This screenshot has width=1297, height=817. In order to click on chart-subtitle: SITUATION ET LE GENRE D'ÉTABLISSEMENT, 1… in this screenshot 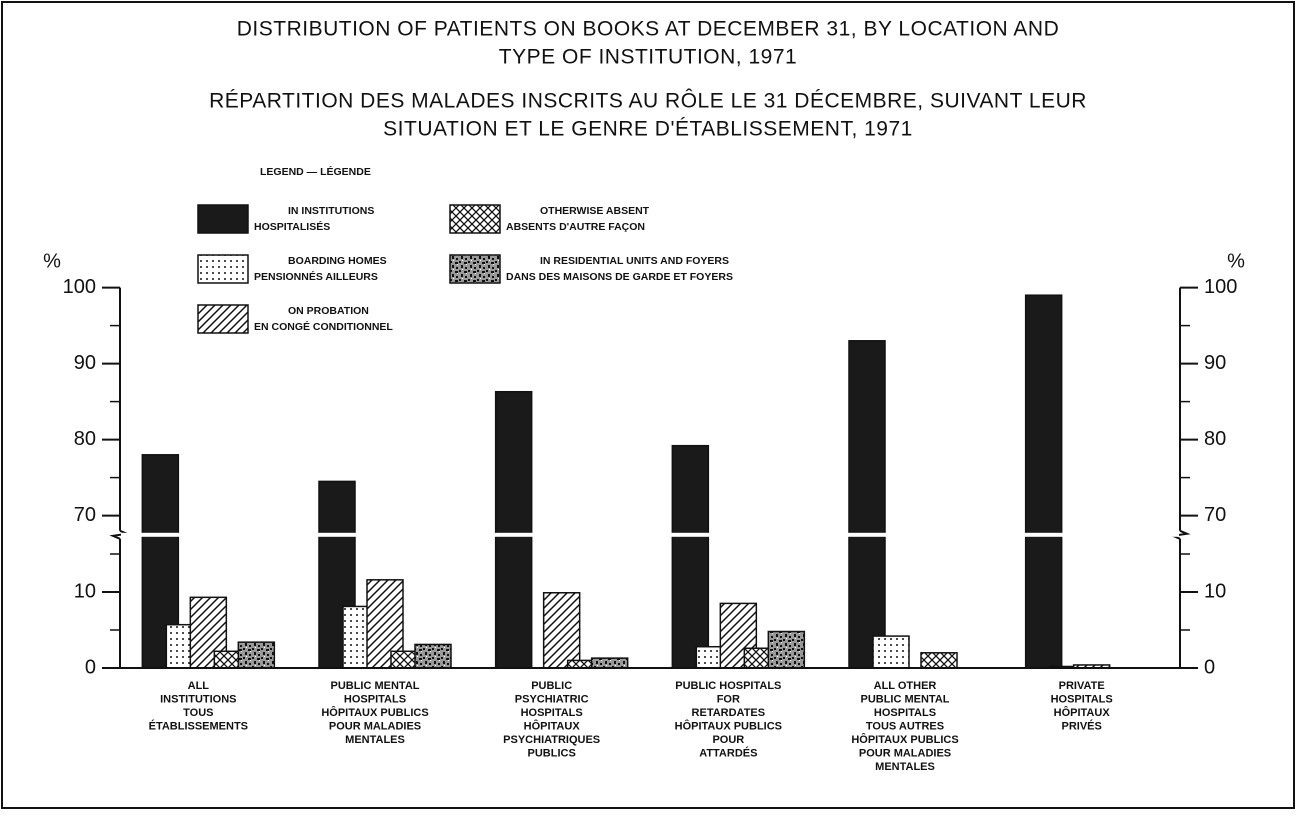, I will do `click(648, 129)`.